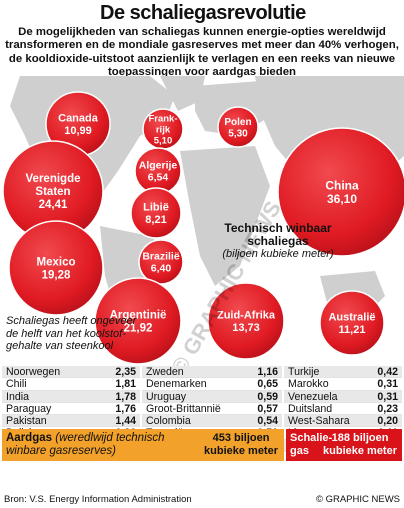 Image resolution: width=404 pixels, height=508 pixels. What do you see at coordinates (310, 408) in the screenshot?
I see `table-country: Duitsland` at bounding box center [310, 408].